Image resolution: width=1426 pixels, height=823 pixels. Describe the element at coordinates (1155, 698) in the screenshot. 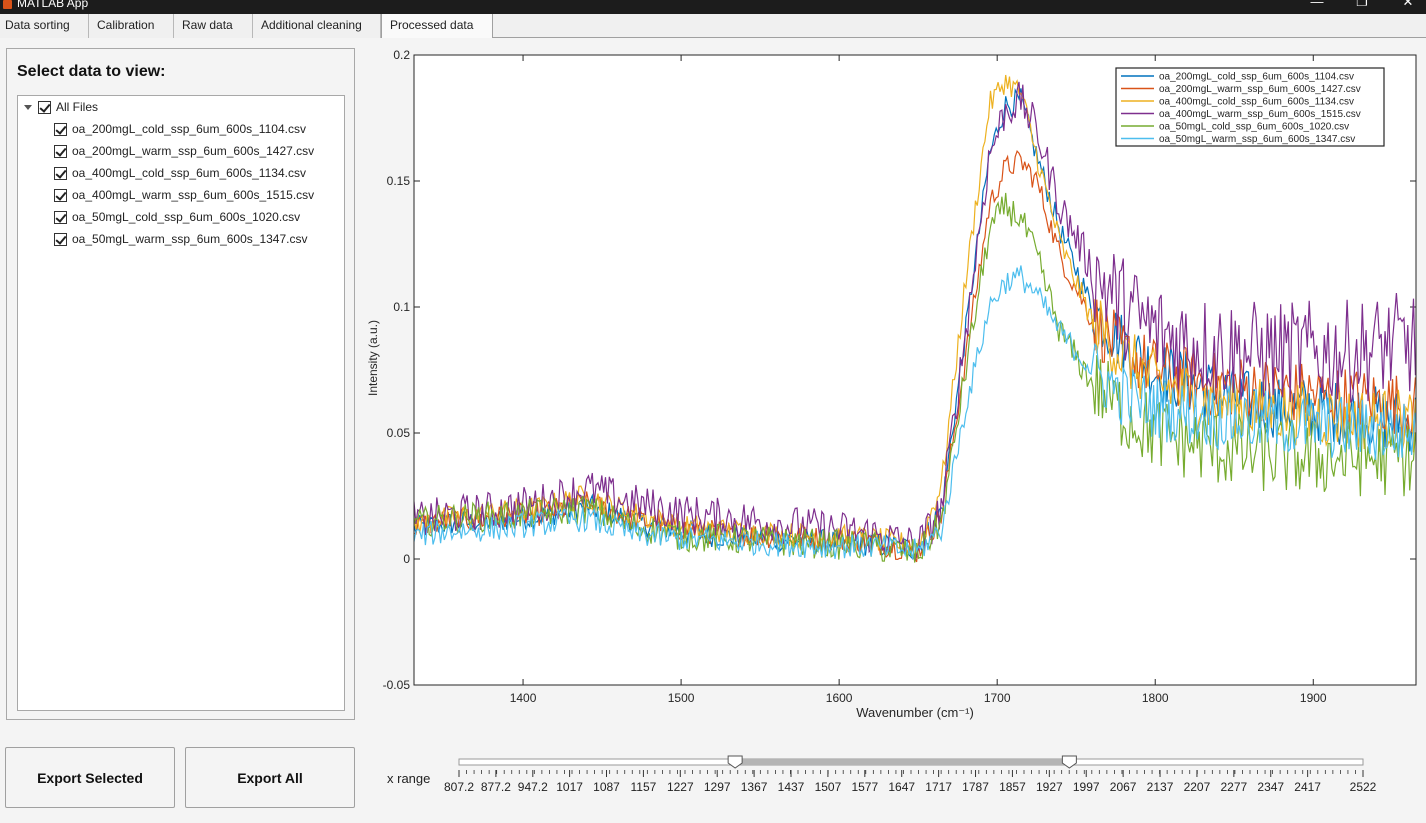

I see `x-tick-label: 1800` at that location.